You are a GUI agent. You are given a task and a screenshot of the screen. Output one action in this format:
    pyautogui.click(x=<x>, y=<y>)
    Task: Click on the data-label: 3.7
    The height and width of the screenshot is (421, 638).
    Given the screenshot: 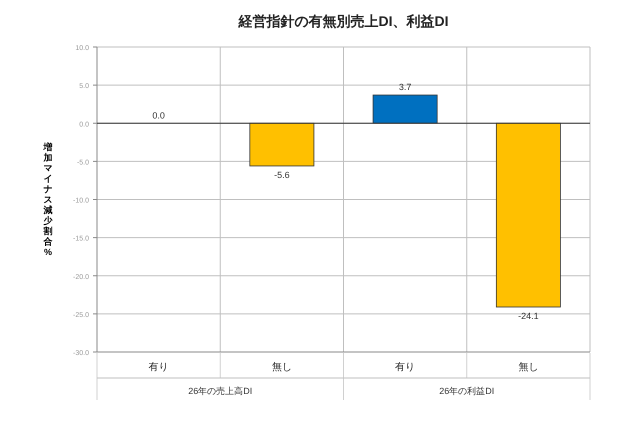 What is the action you would take?
    pyautogui.click(x=405, y=87)
    